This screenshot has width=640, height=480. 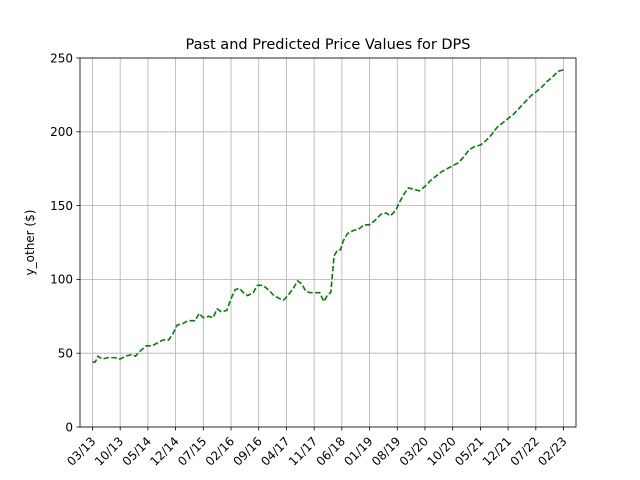 What do you see at coordinates (327, 45) in the screenshot?
I see `chart-title: Past and Predicted Price Values for DPS` at bounding box center [327, 45].